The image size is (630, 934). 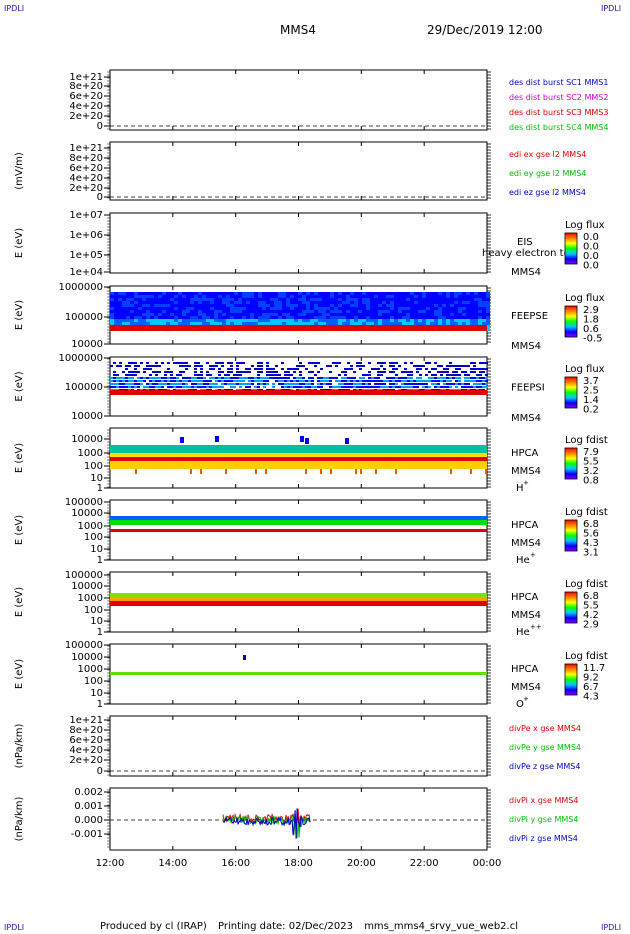 What do you see at coordinates (86, 168) in the screenshot?
I see `y-tick-label: 6e+20` at bounding box center [86, 168].